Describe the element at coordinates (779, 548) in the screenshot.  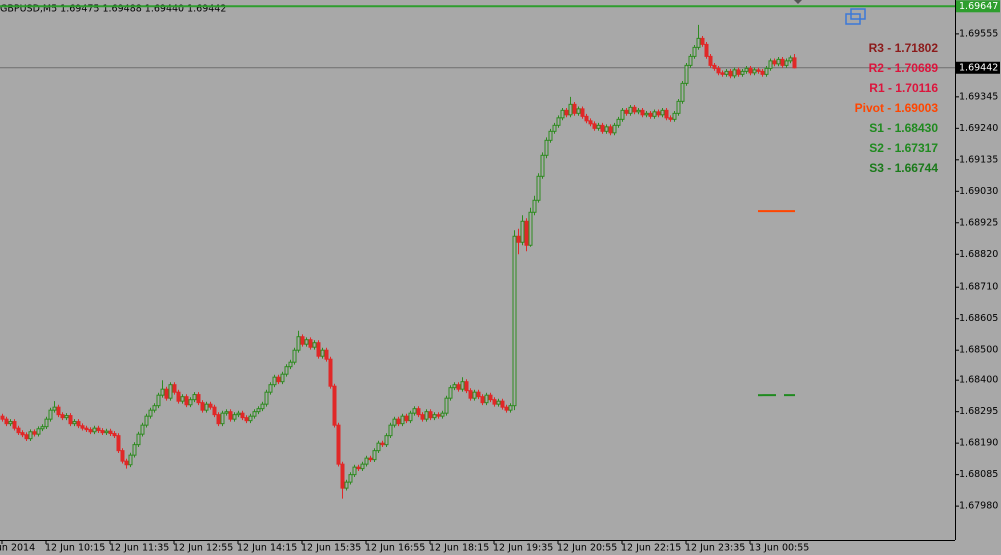
I see `x-tick-label: 13 Jun 00:55` at that location.